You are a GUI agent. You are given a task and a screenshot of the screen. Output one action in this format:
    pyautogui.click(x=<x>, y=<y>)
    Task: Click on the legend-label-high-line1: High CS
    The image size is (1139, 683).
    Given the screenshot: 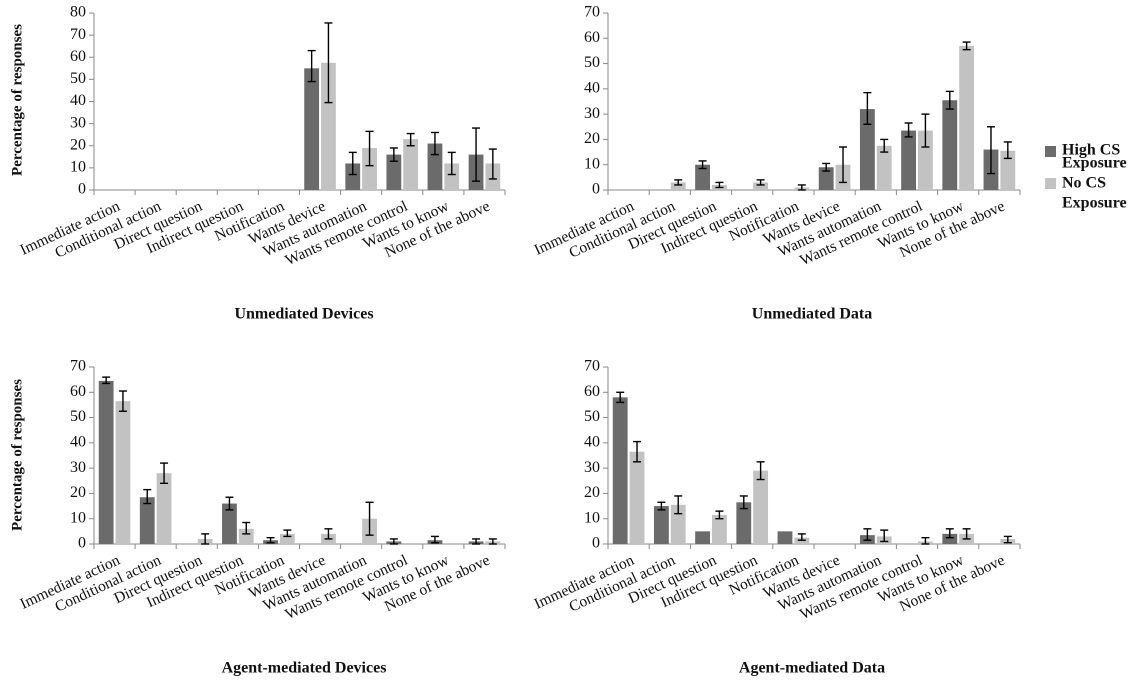 What is the action you would take?
    pyautogui.click(x=1091, y=150)
    